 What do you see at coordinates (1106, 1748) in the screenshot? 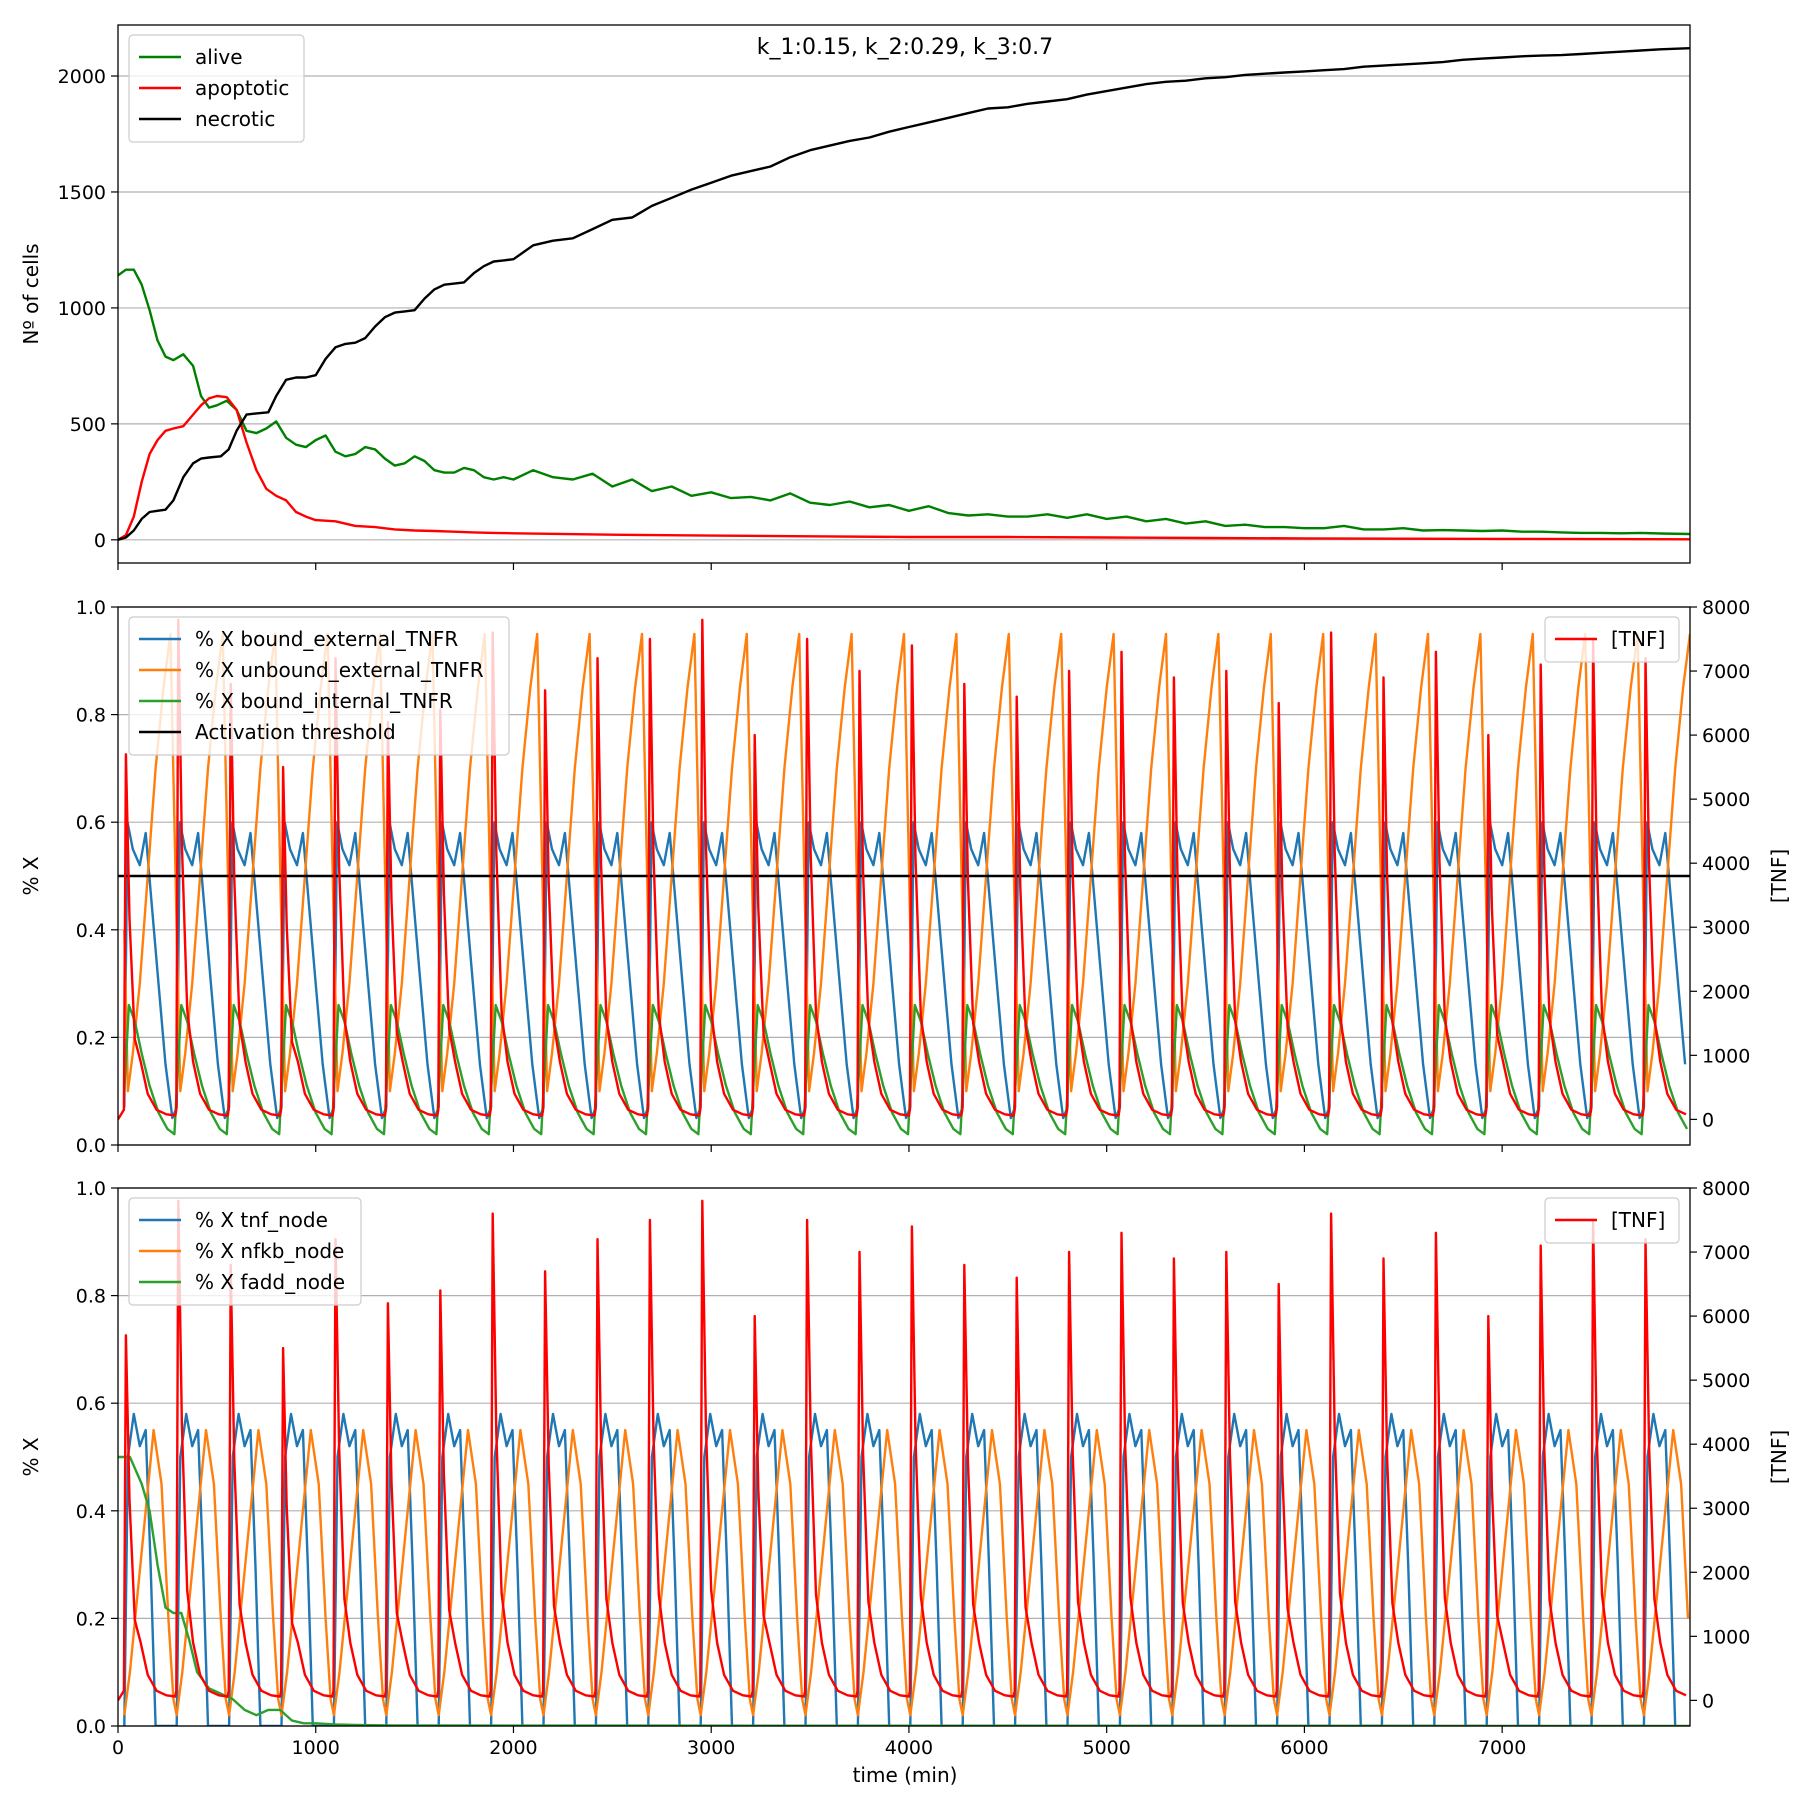
I see `x-tick-label: 5000` at bounding box center [1106, 1748].